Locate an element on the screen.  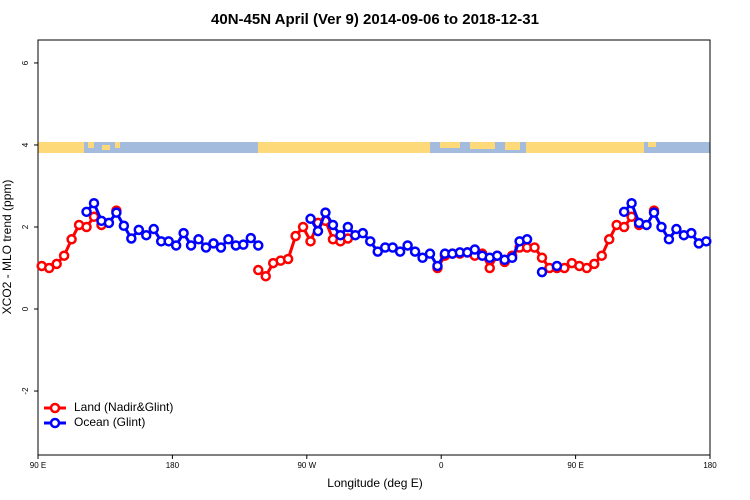
legend-label: Land (Nadir&Glint) is located at coordinates (123, 407).